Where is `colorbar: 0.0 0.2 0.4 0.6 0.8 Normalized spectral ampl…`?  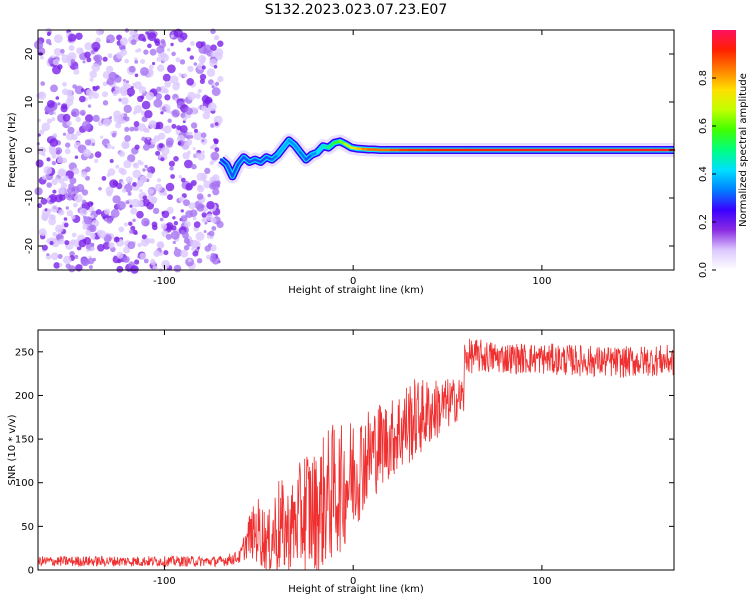
colorbar: 0.0 0.2 0.4 0.6 0.8 Normalized spectral ampl… is located at coordinates (723, 154).